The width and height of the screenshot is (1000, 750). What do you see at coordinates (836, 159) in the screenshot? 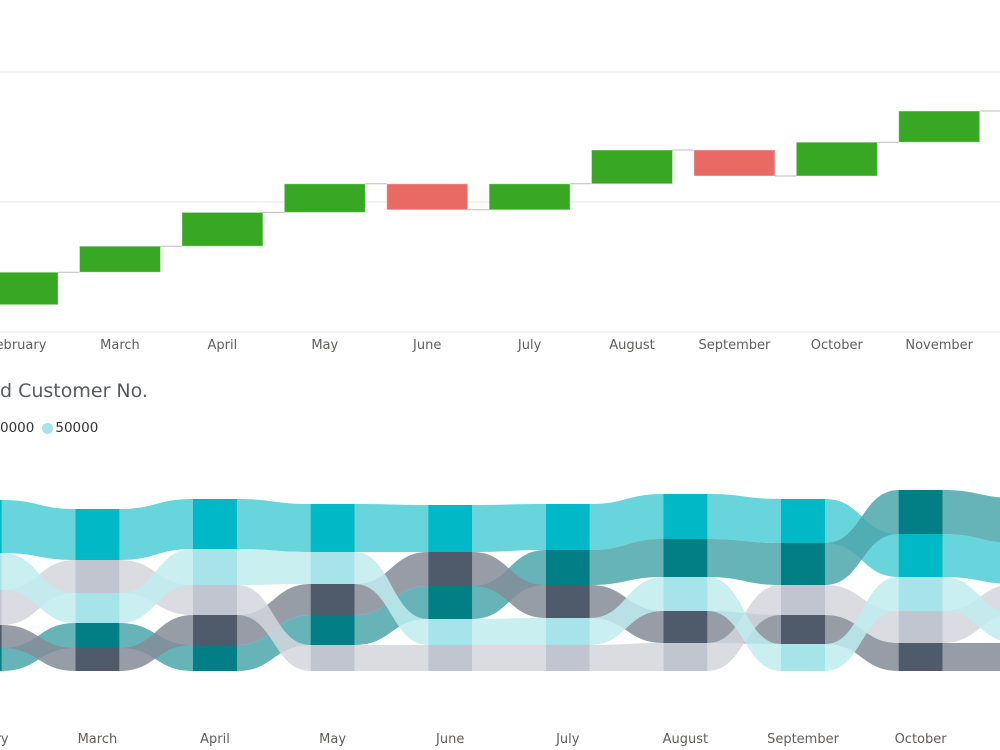
I see `waterfall-bar-october` at bounding box center [836, 159].